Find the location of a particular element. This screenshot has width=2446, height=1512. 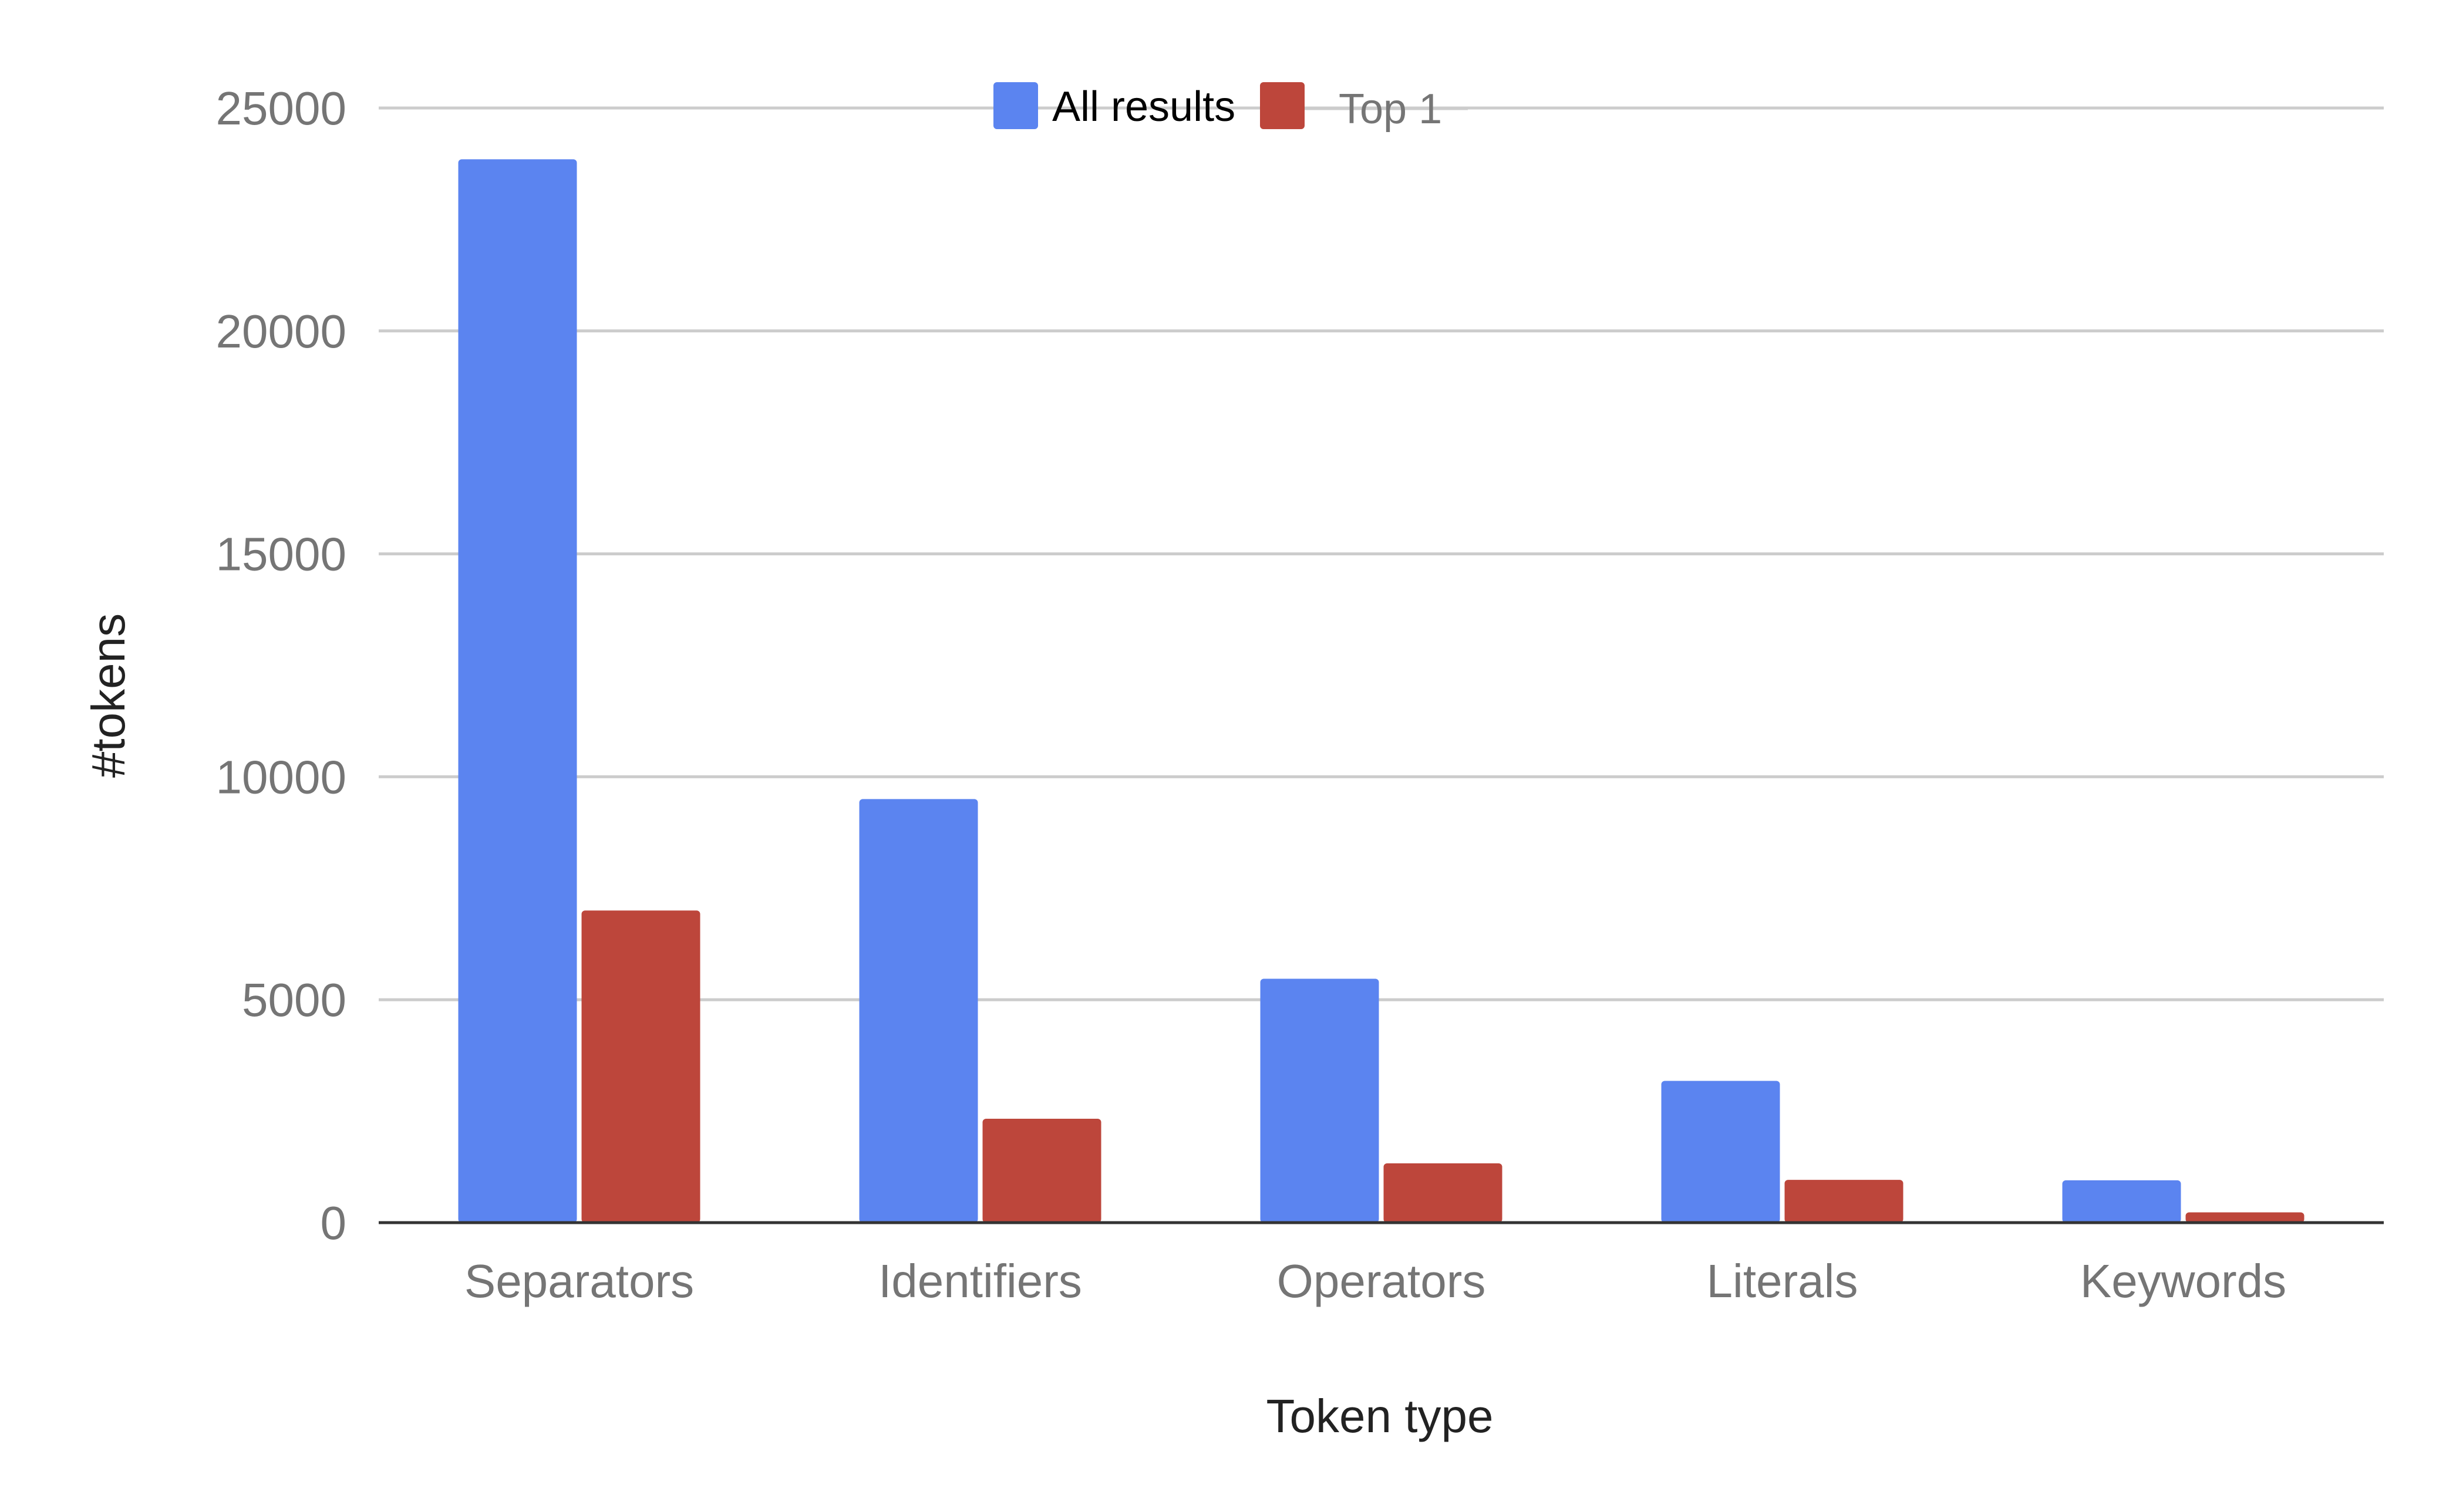

x-category-label: Keywords is located at coordinates (2183, 1281).